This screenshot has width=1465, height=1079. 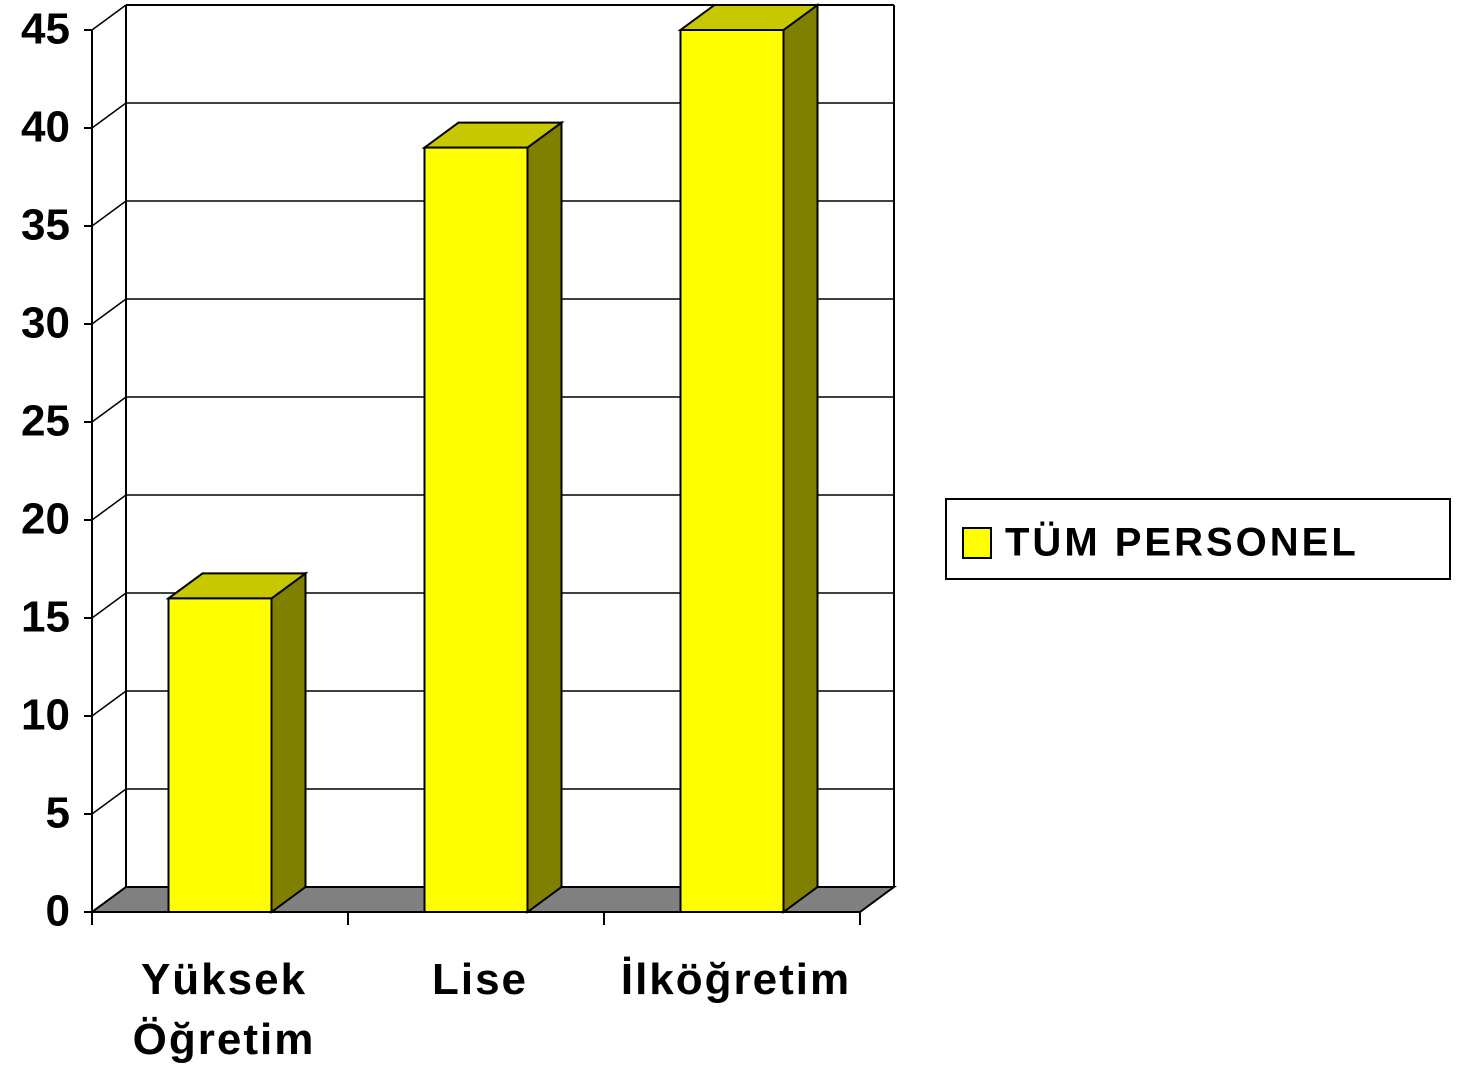 I want to click on x-tick-label: İlköğretim, so click(x=736, y=979).